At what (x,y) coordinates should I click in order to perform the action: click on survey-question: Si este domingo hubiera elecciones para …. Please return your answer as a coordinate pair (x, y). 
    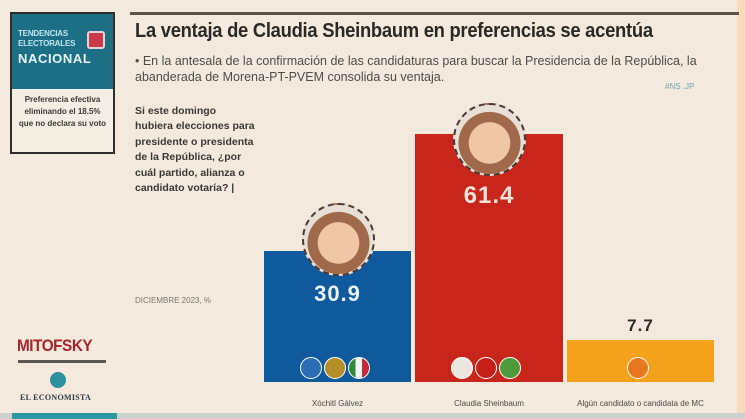
    Looking at the image, I should click on (195, 150).